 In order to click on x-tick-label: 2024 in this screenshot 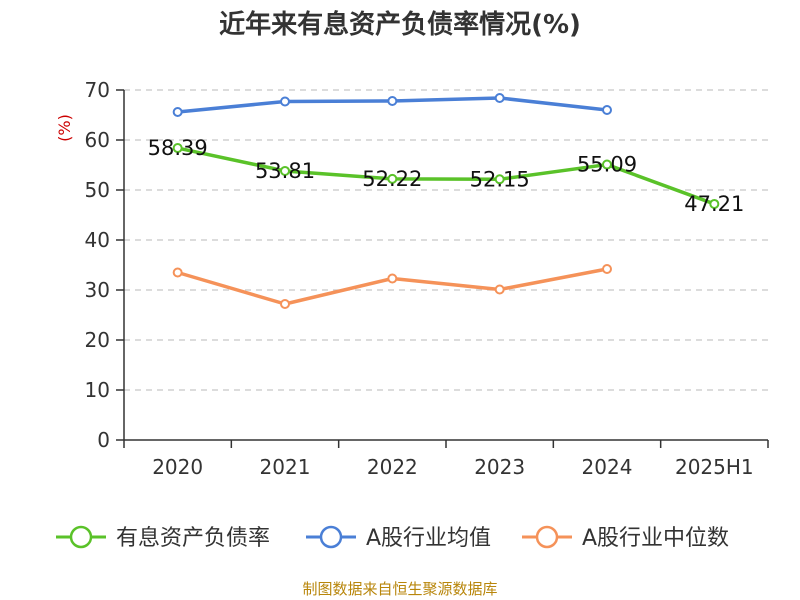, I will do `click(607, 467)`.